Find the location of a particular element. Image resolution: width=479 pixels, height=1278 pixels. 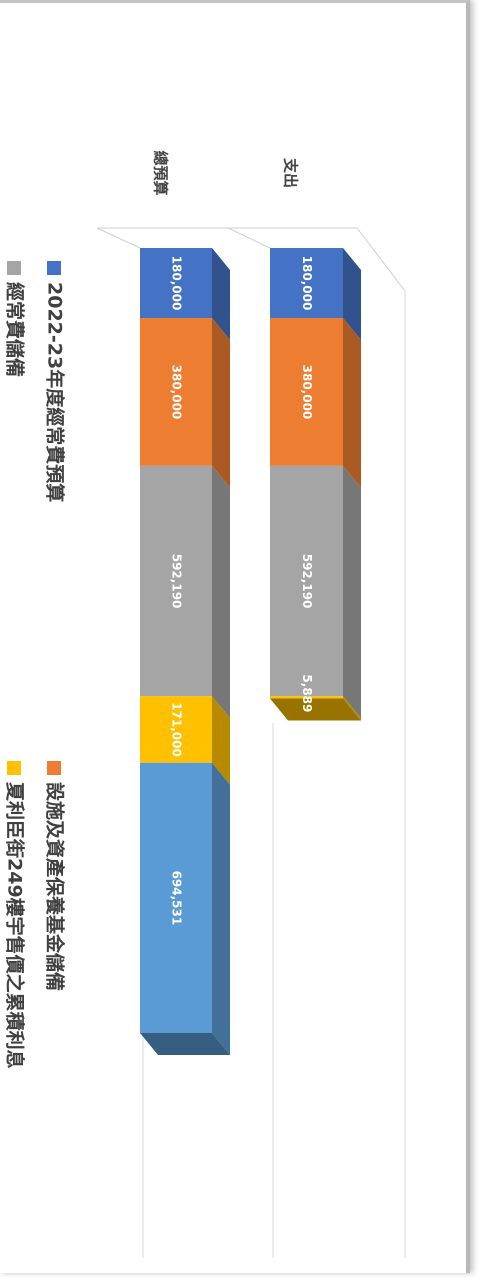

category-label: 總預算 is located at coordinates (161, 172).